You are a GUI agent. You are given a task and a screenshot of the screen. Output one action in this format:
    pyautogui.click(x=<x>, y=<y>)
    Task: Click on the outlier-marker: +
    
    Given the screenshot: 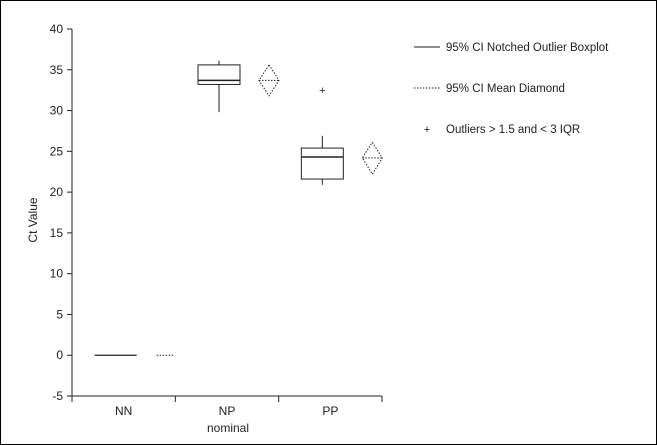 What is the action you would take?
    pyautogui.click(x=322, y=91)
    